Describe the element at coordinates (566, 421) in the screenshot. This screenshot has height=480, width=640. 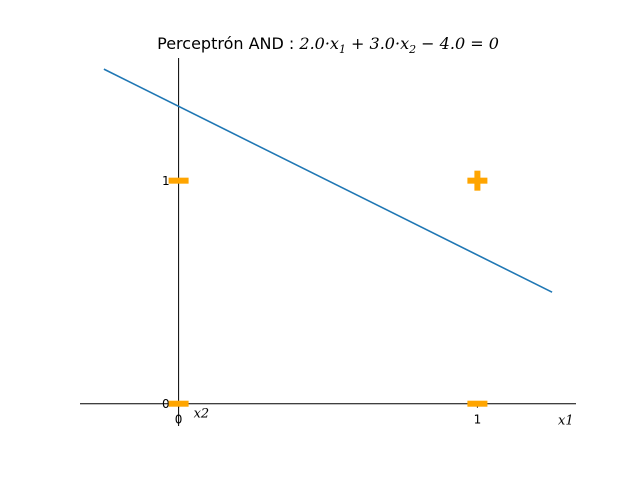
I see `x-axis-label: x1` at that location.